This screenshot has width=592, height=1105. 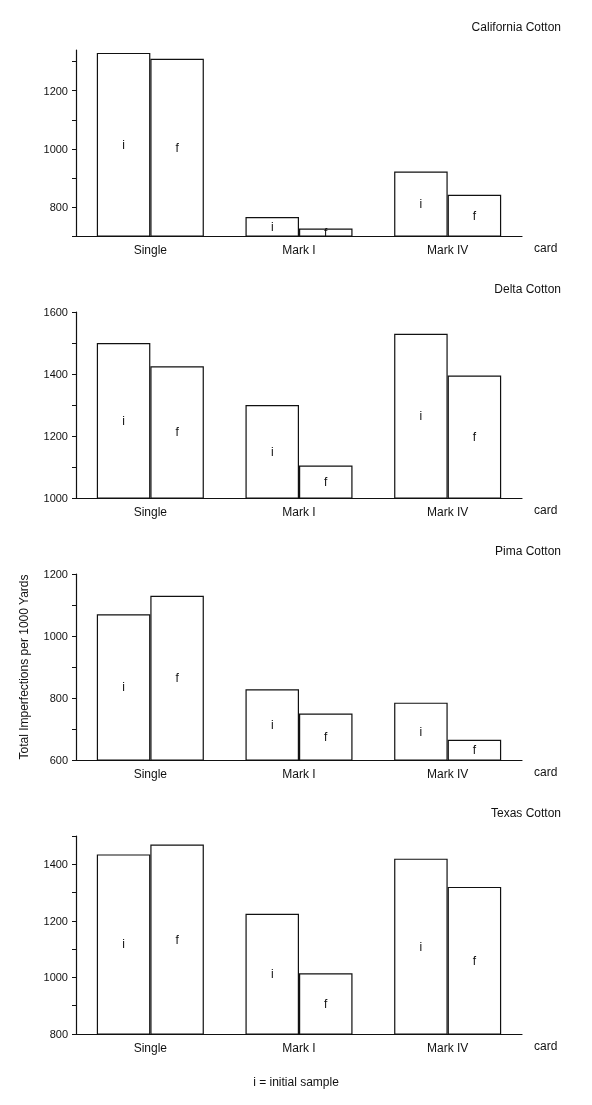 I want to click on y-axis-title: Total Imperfections per 1000 Yards, so click(x=24, y=667).